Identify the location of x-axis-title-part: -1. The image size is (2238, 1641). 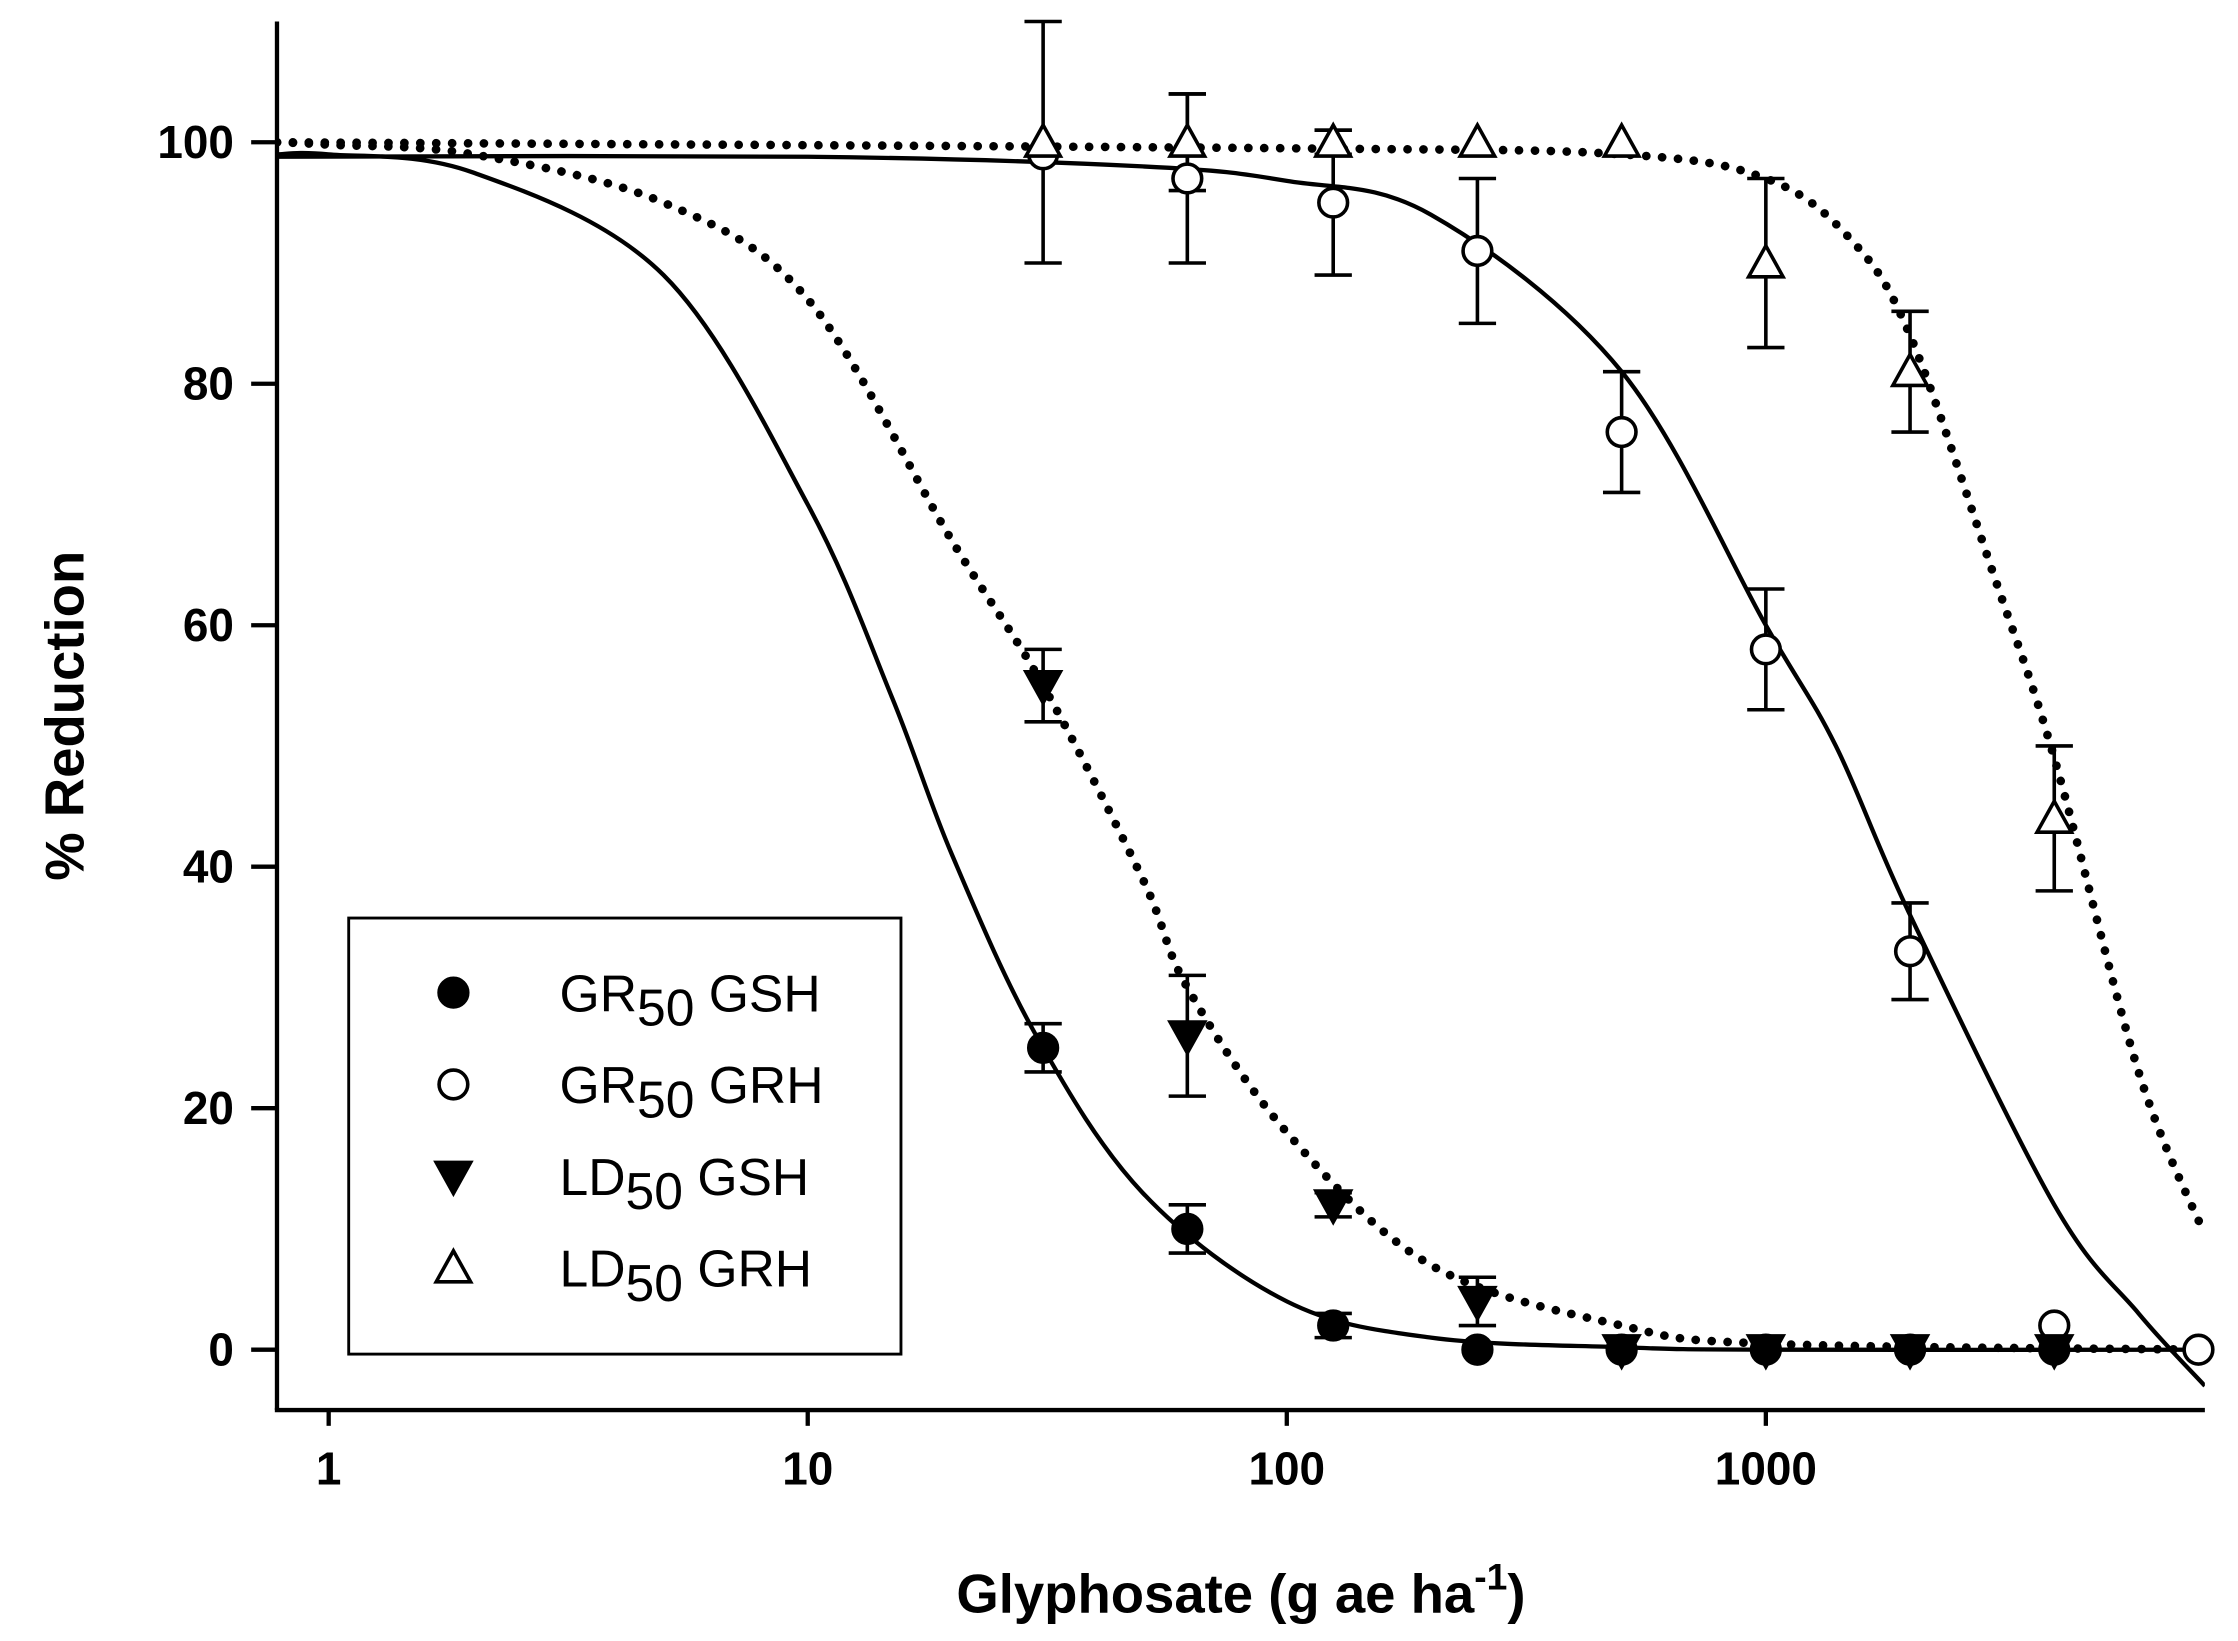
(1490, 1576).